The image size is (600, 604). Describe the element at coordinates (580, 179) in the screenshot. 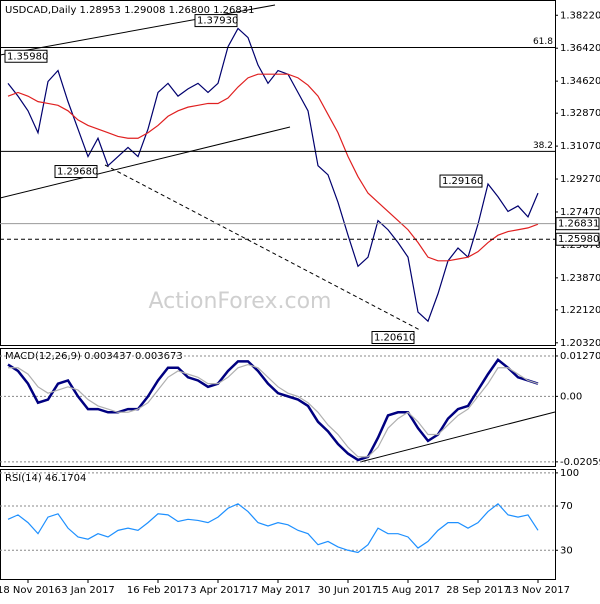

I see `y-tick-label: 1.29270` at that location.